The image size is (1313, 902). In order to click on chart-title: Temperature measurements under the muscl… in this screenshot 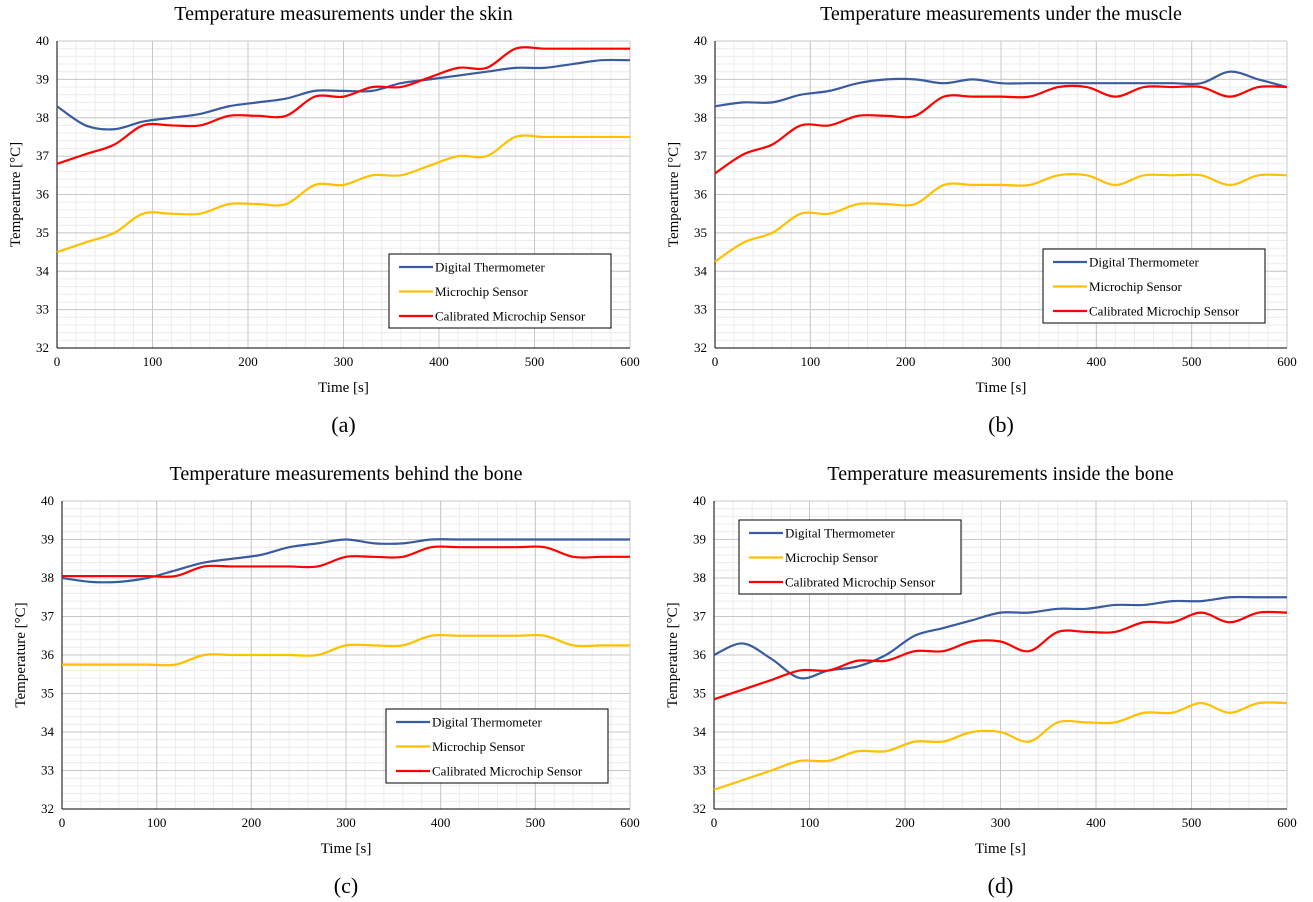, I will do `click(1001, 14)`.